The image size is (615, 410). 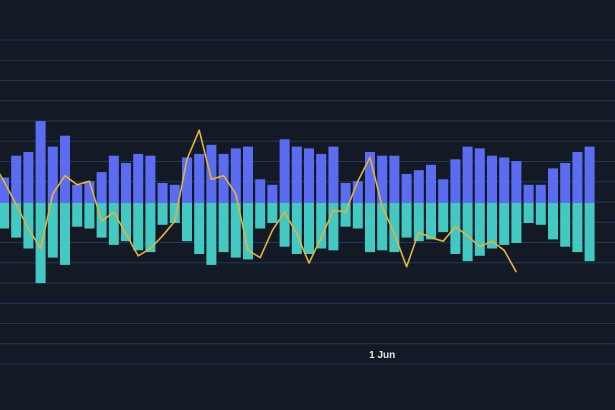 I want to click on x-tick-label: 1 Jun, so click(x=382, y=355).